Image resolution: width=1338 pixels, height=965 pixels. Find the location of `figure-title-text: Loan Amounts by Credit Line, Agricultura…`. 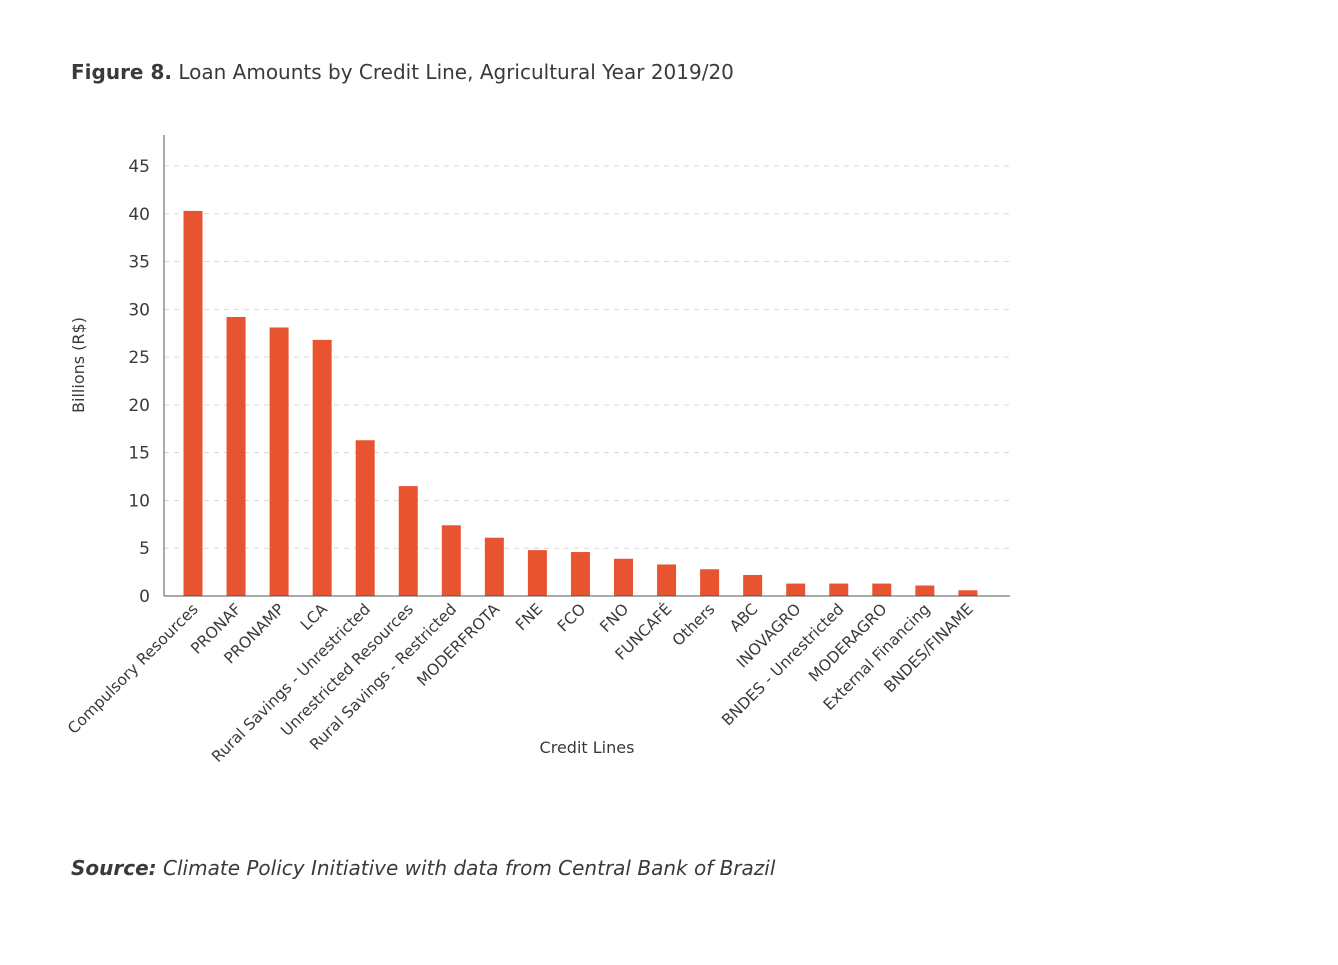

figure-title-text: Loan Amounts by Credit Line, Agricultura… is located at coordinates (452, 72).